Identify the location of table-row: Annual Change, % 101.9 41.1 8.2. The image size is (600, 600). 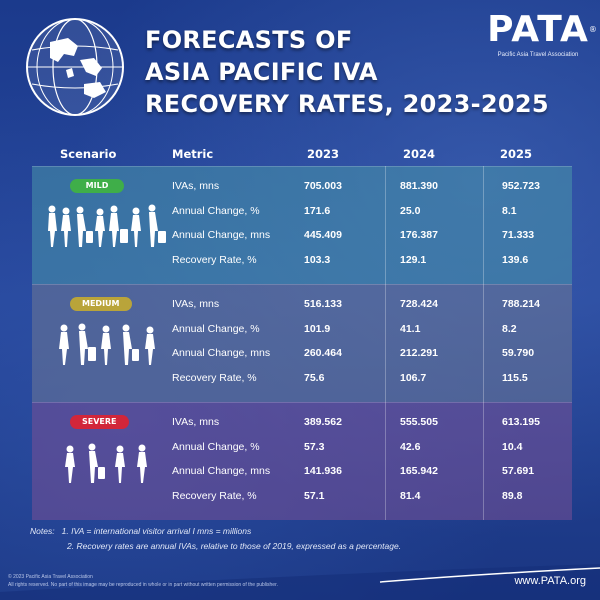
(302, 329).